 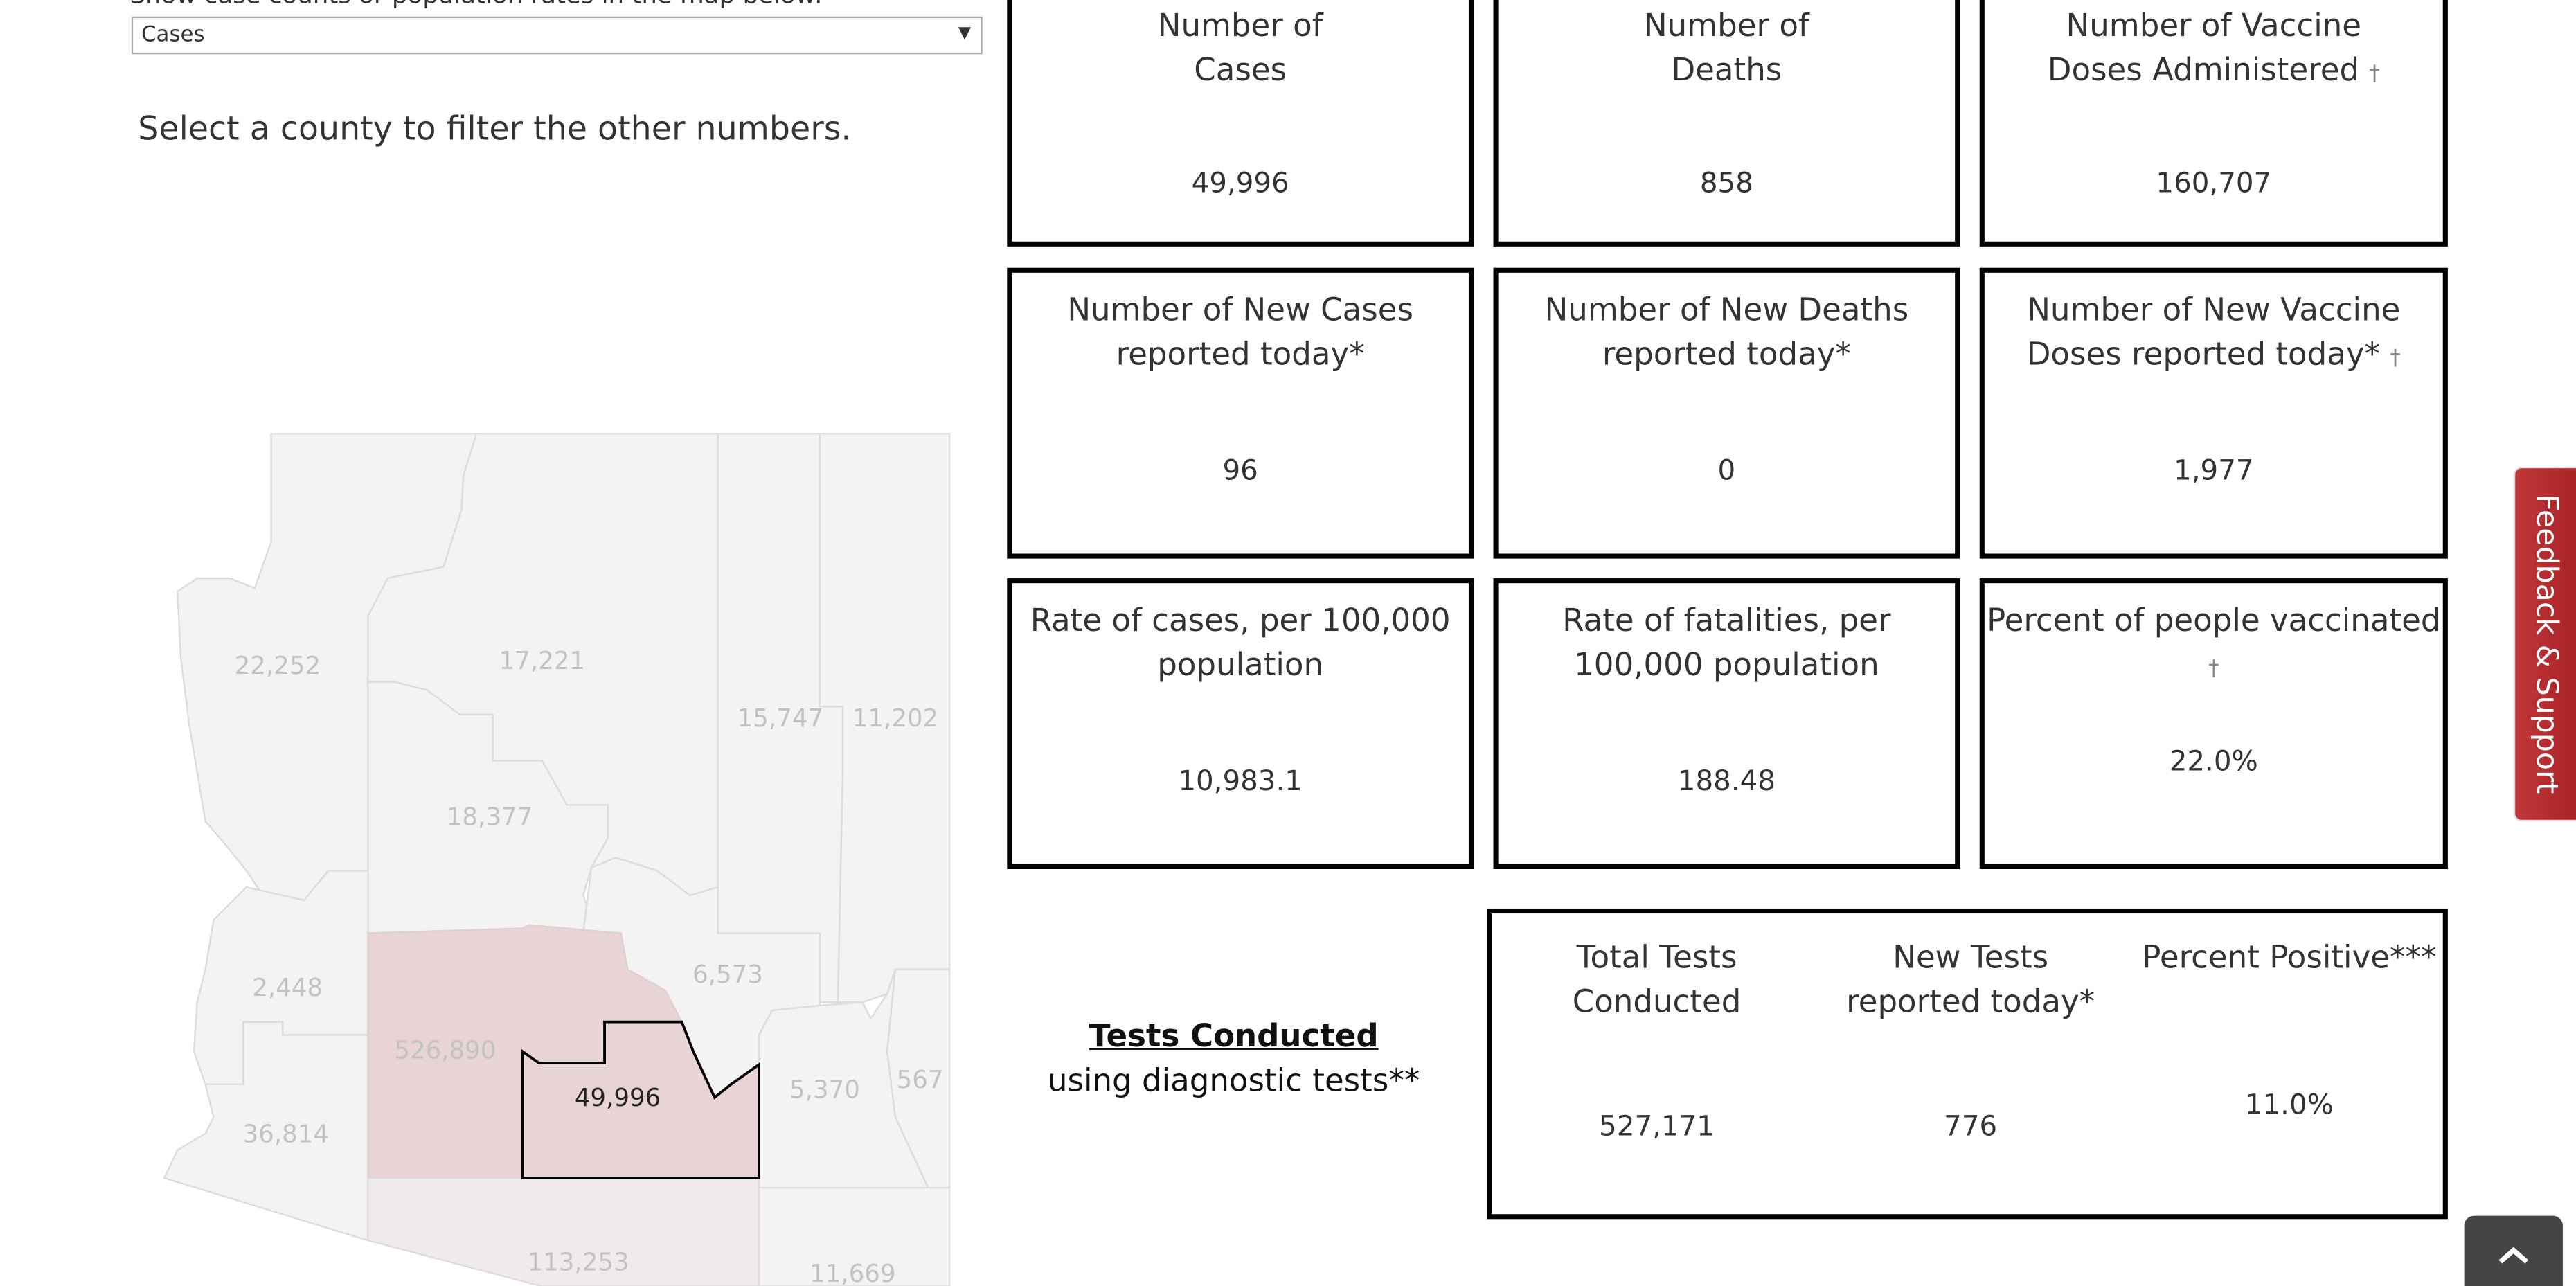 I want to click on tests-new-title: reported today*, so click(x=1970, y=1002).